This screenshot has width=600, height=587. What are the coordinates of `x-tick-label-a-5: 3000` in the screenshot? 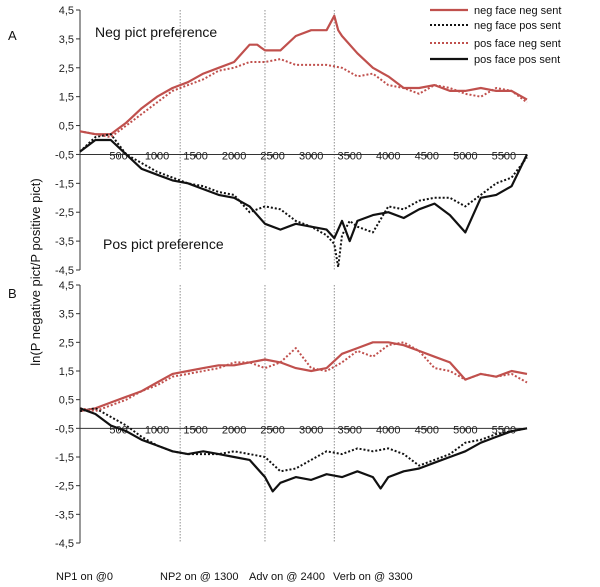 It's located at (311, 156).